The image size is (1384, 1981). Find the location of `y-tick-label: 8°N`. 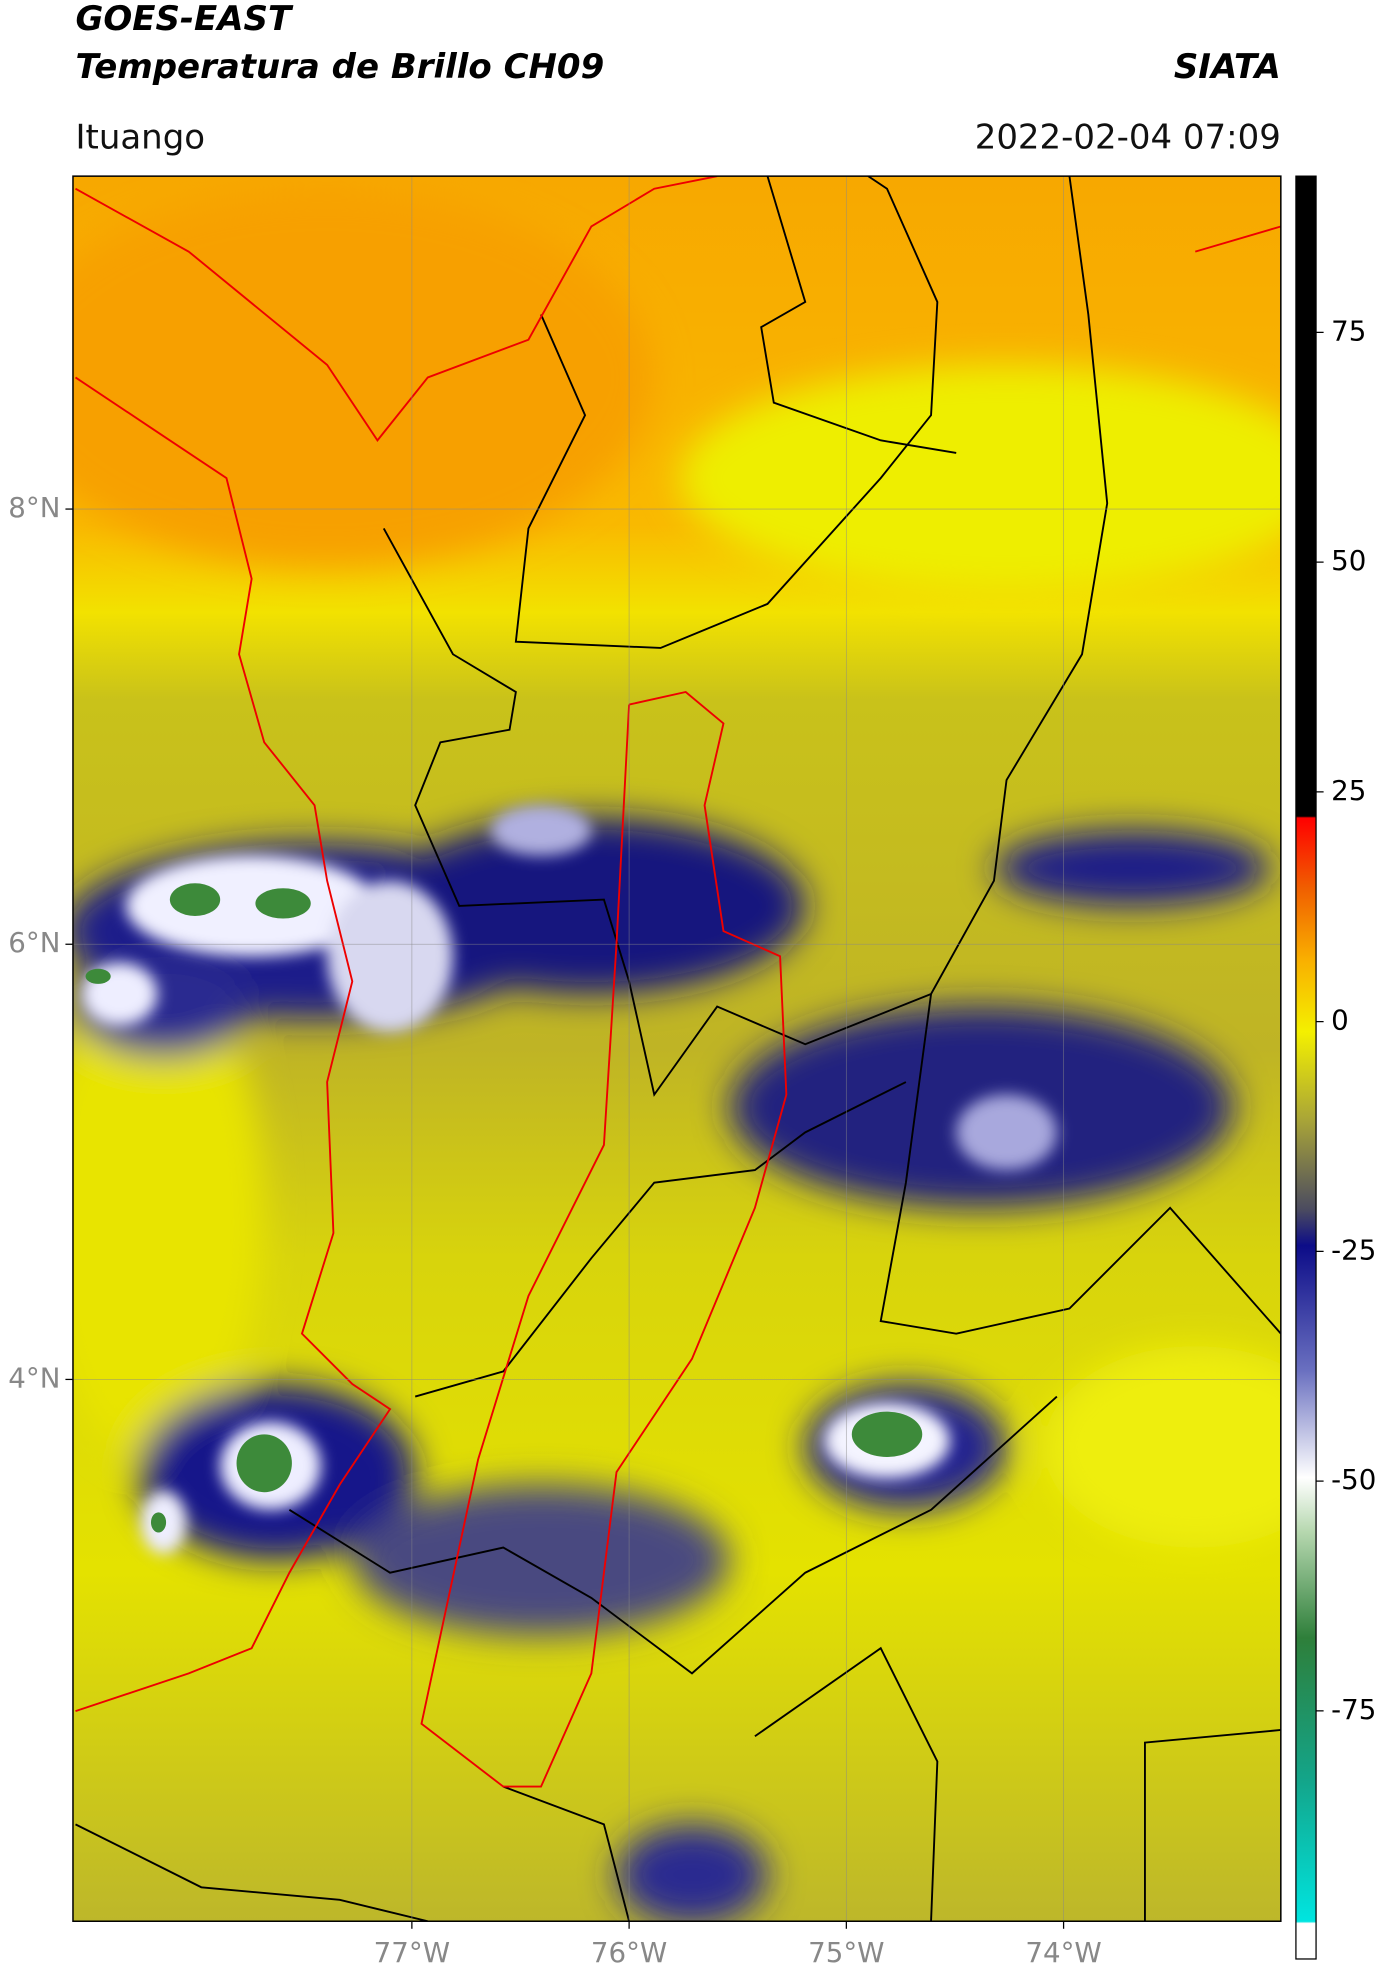

y-tick-label: 8°N is located at coordinates (34, 507).